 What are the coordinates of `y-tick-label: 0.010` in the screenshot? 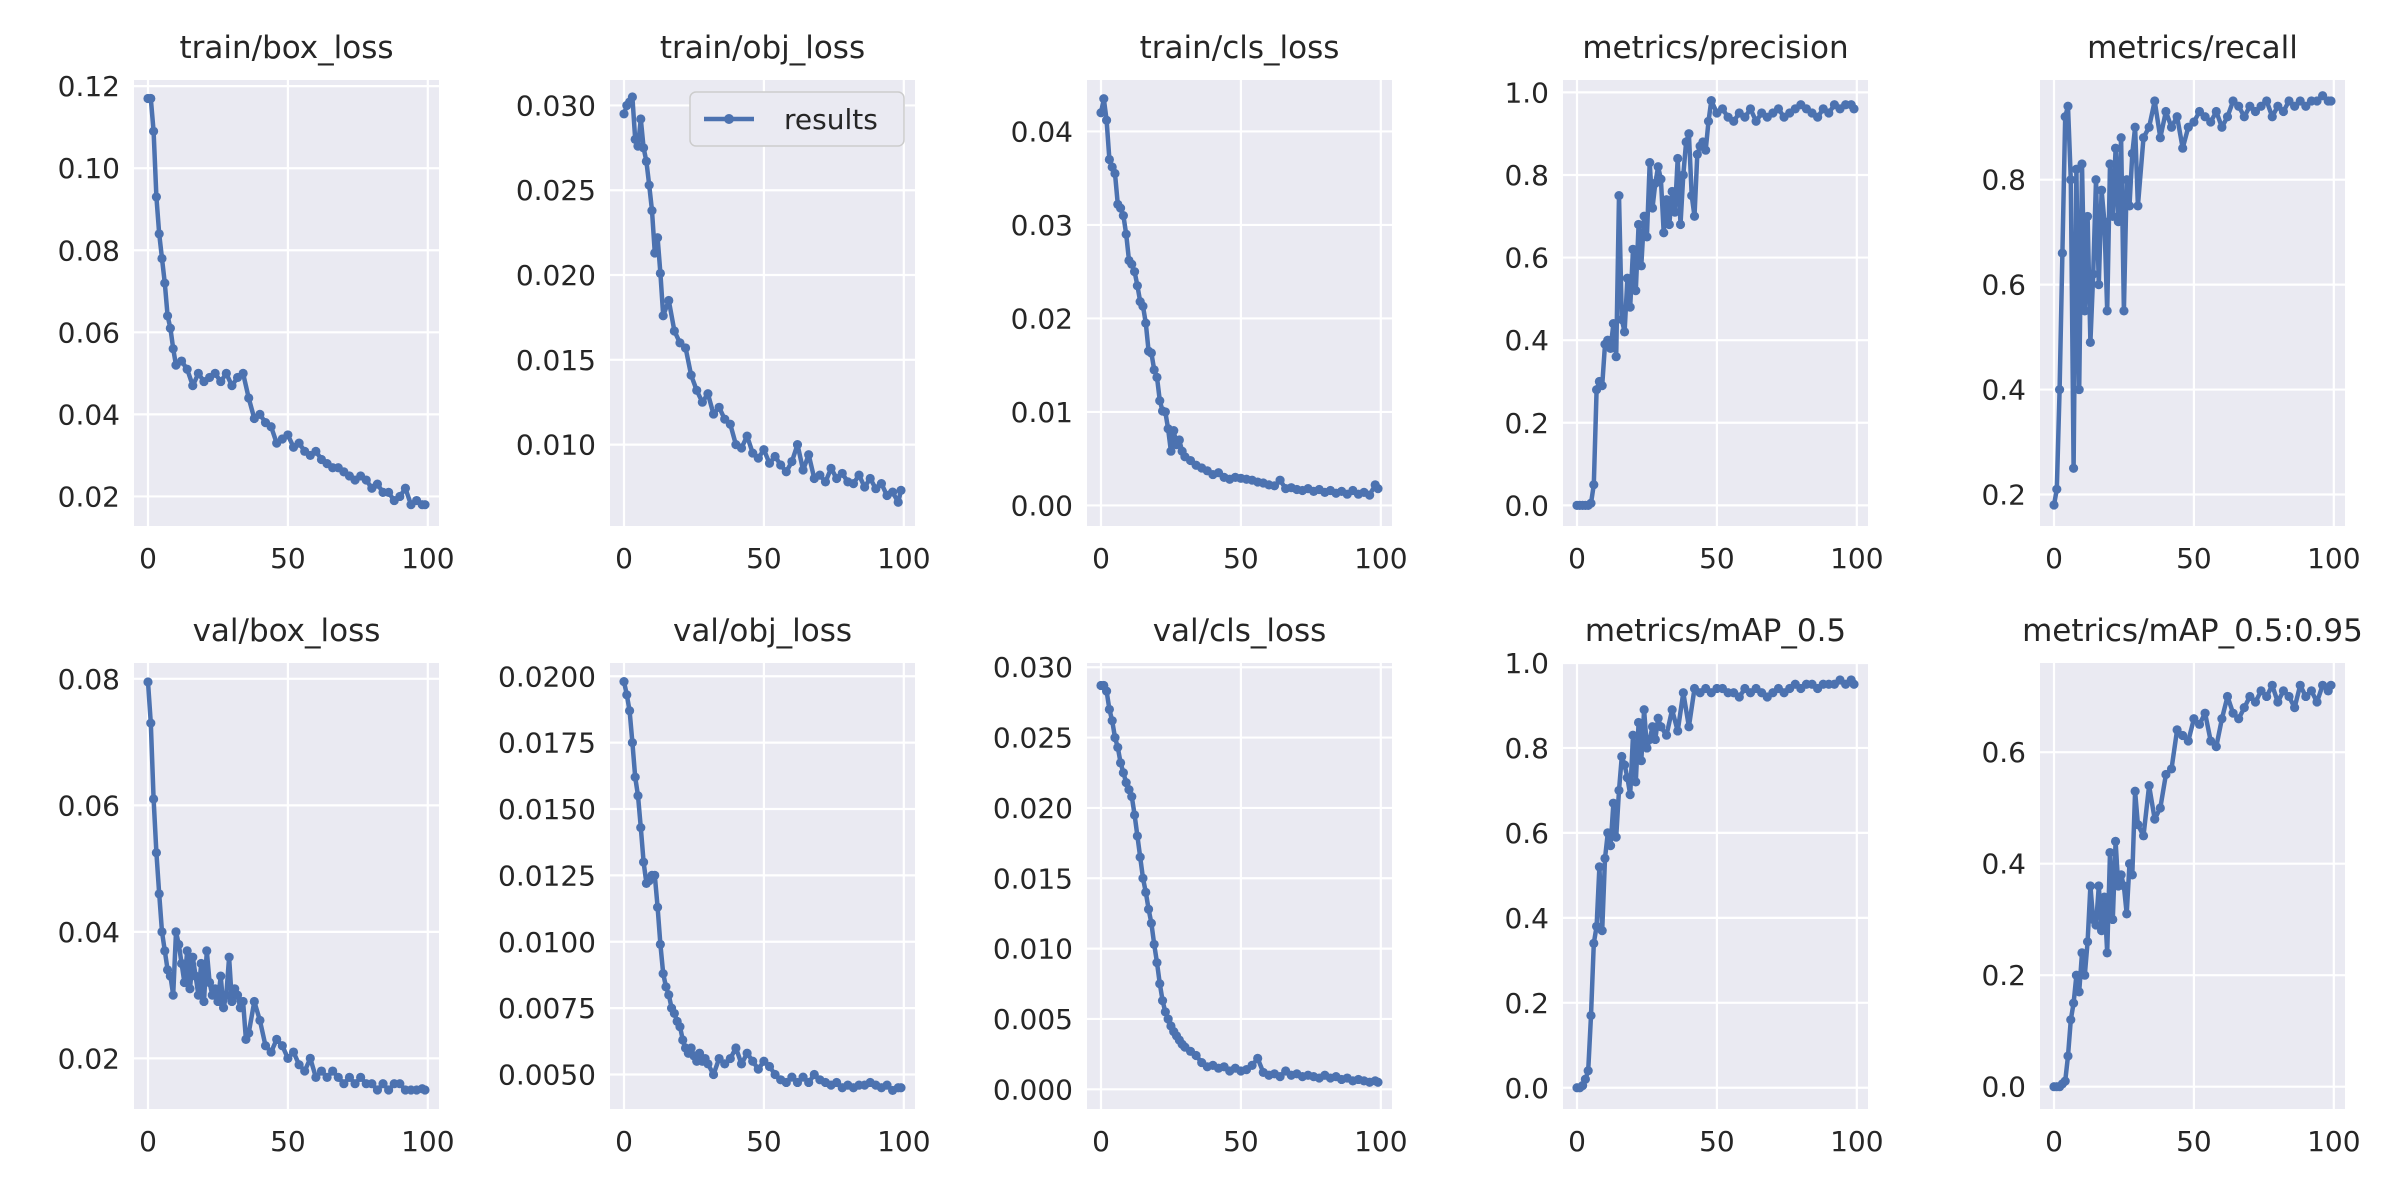 It's located at (1033, 949).